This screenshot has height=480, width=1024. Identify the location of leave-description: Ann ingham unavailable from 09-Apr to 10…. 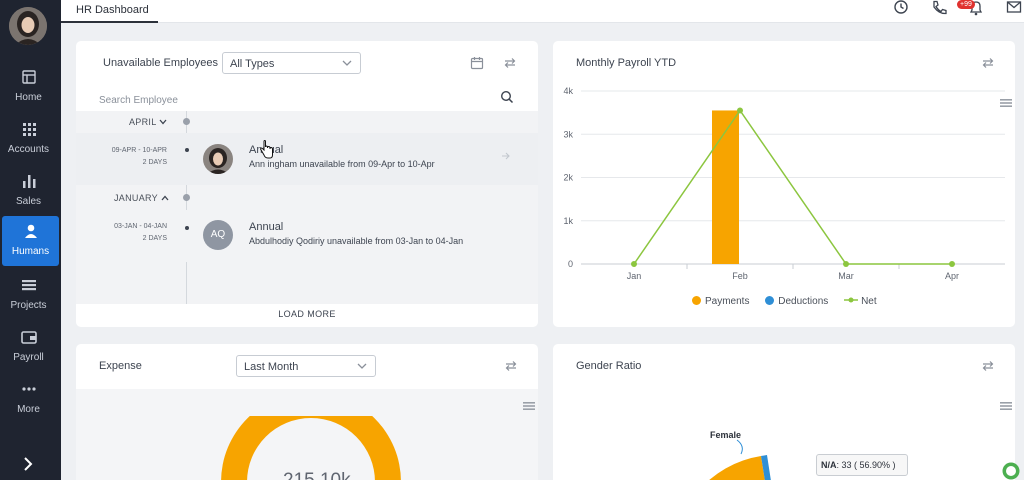
(342, 164).